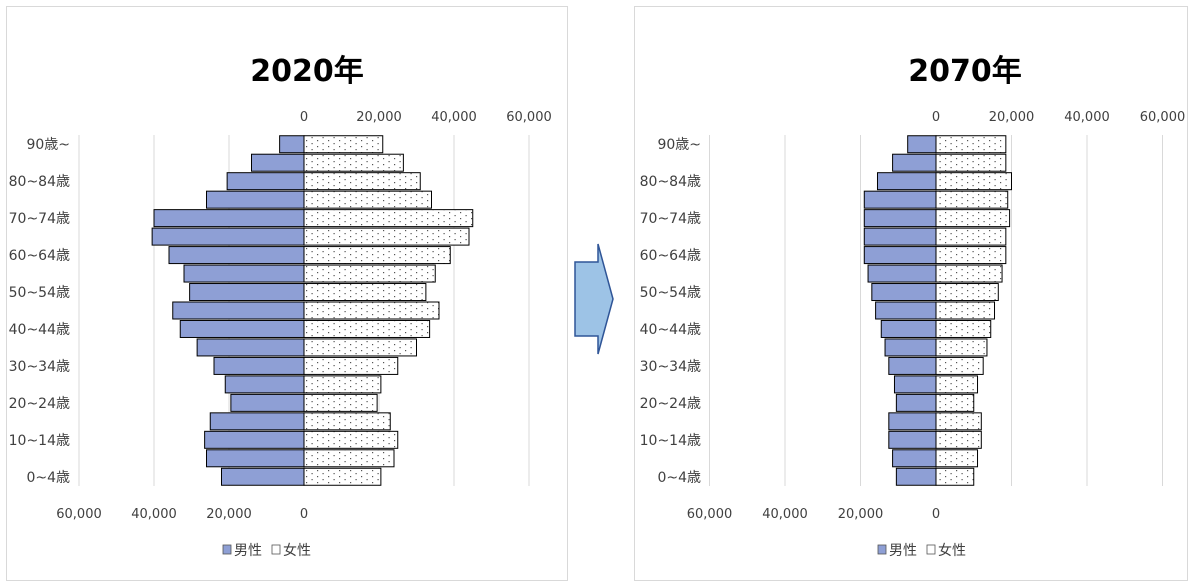 The image size is (1190, 585). Describe the element at coordinates (594, 299) in the screenshot. I see `arrow-icon` at that location.